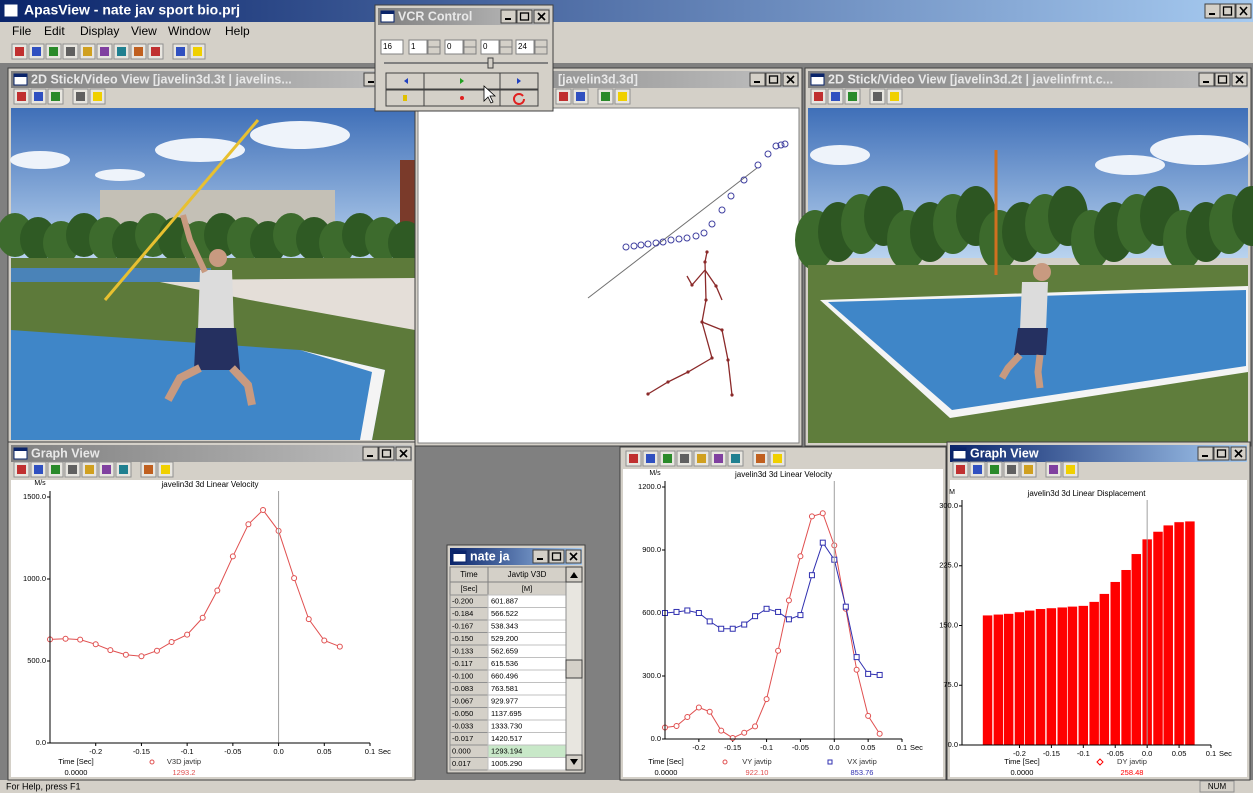  What do you see at coordinates (1211, 753) in the screenshot?
I see `x-tick-label: 0.1` at bounding box center [1211, 753].